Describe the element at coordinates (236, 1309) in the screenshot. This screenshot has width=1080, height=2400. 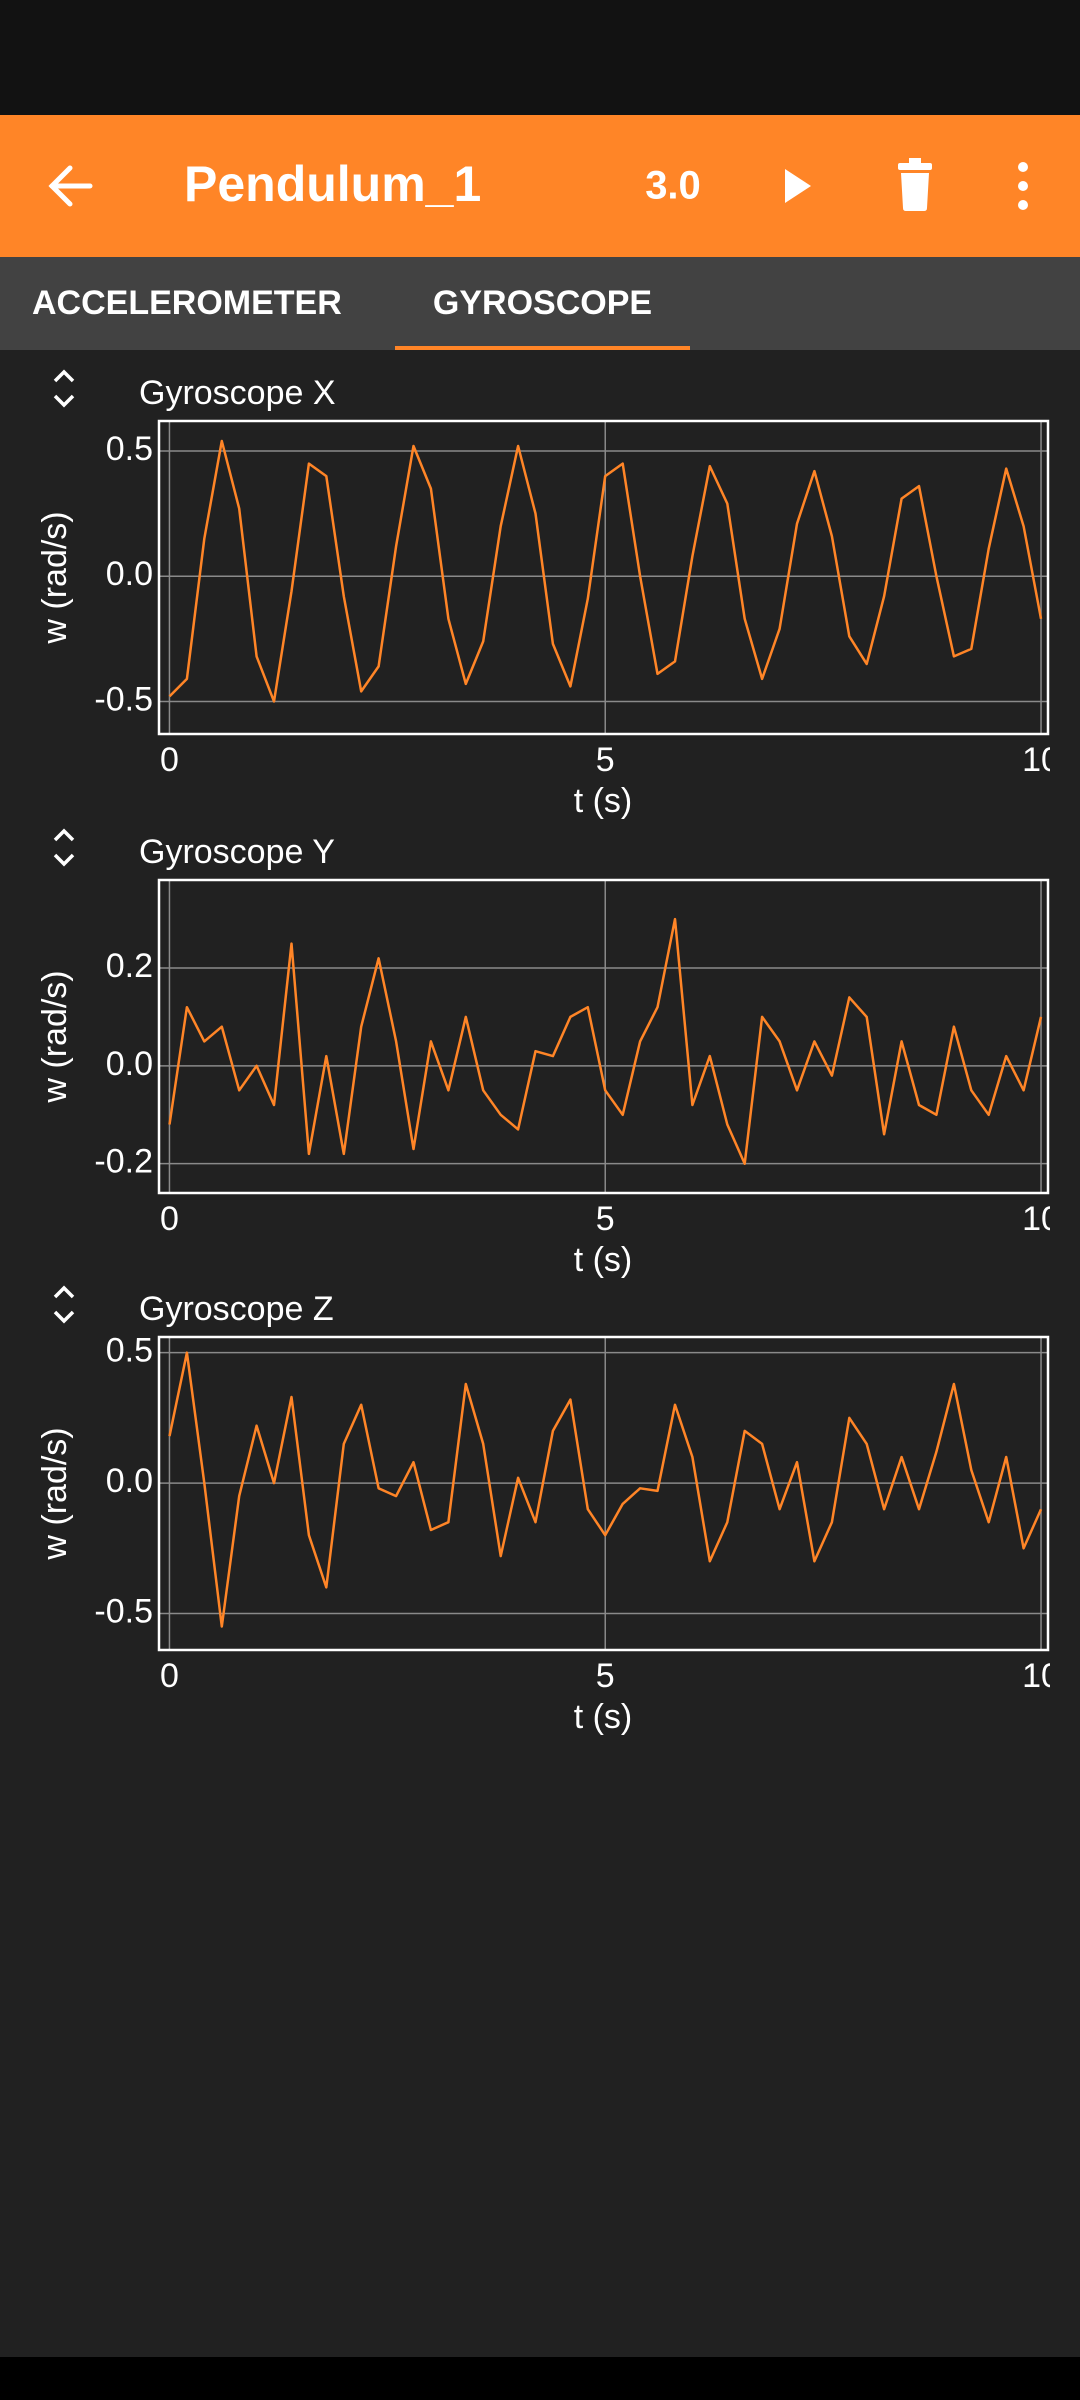
I see `chart-title: Gyroscope Z` at that location.